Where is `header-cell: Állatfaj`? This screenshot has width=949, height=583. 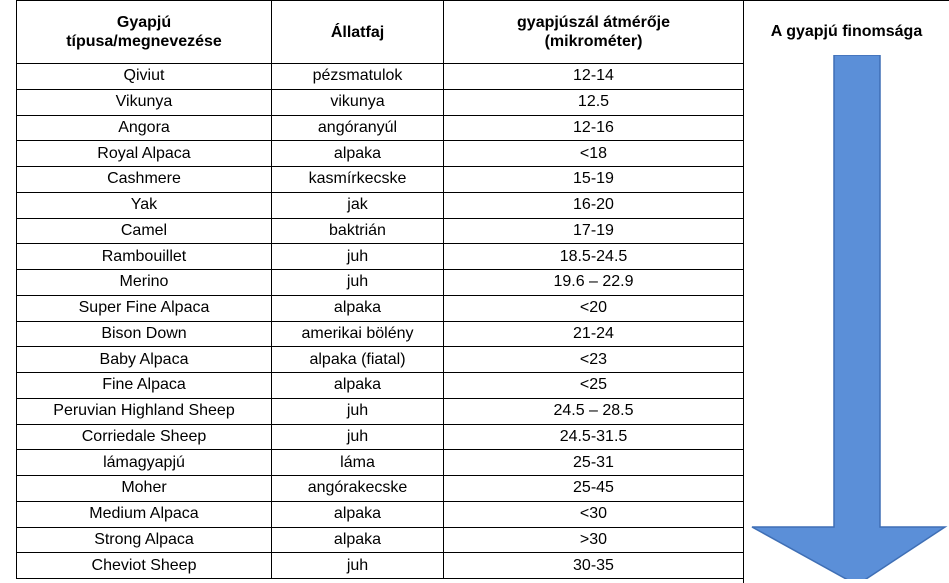
header-cell: Állatfaj is located at coordinates (357, 32).